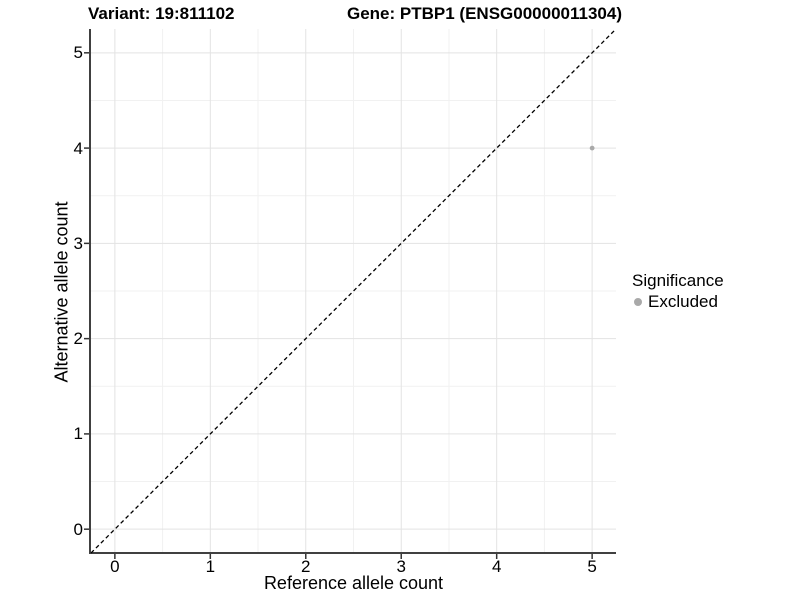 The width and height of the screenshot is (800, 600). Describe the element at coordinates (78, 339) in the screenshot. I see `y-tick-label: 2` at that location.